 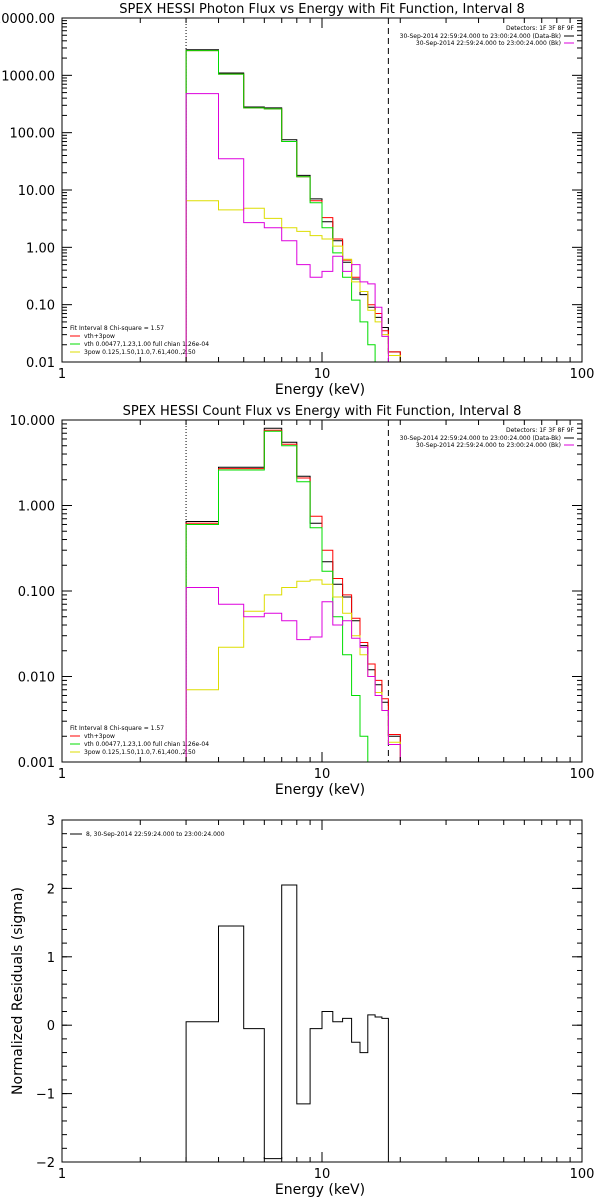 I want to click on y-tick-label: 0.01, so click(x=40, y=363).